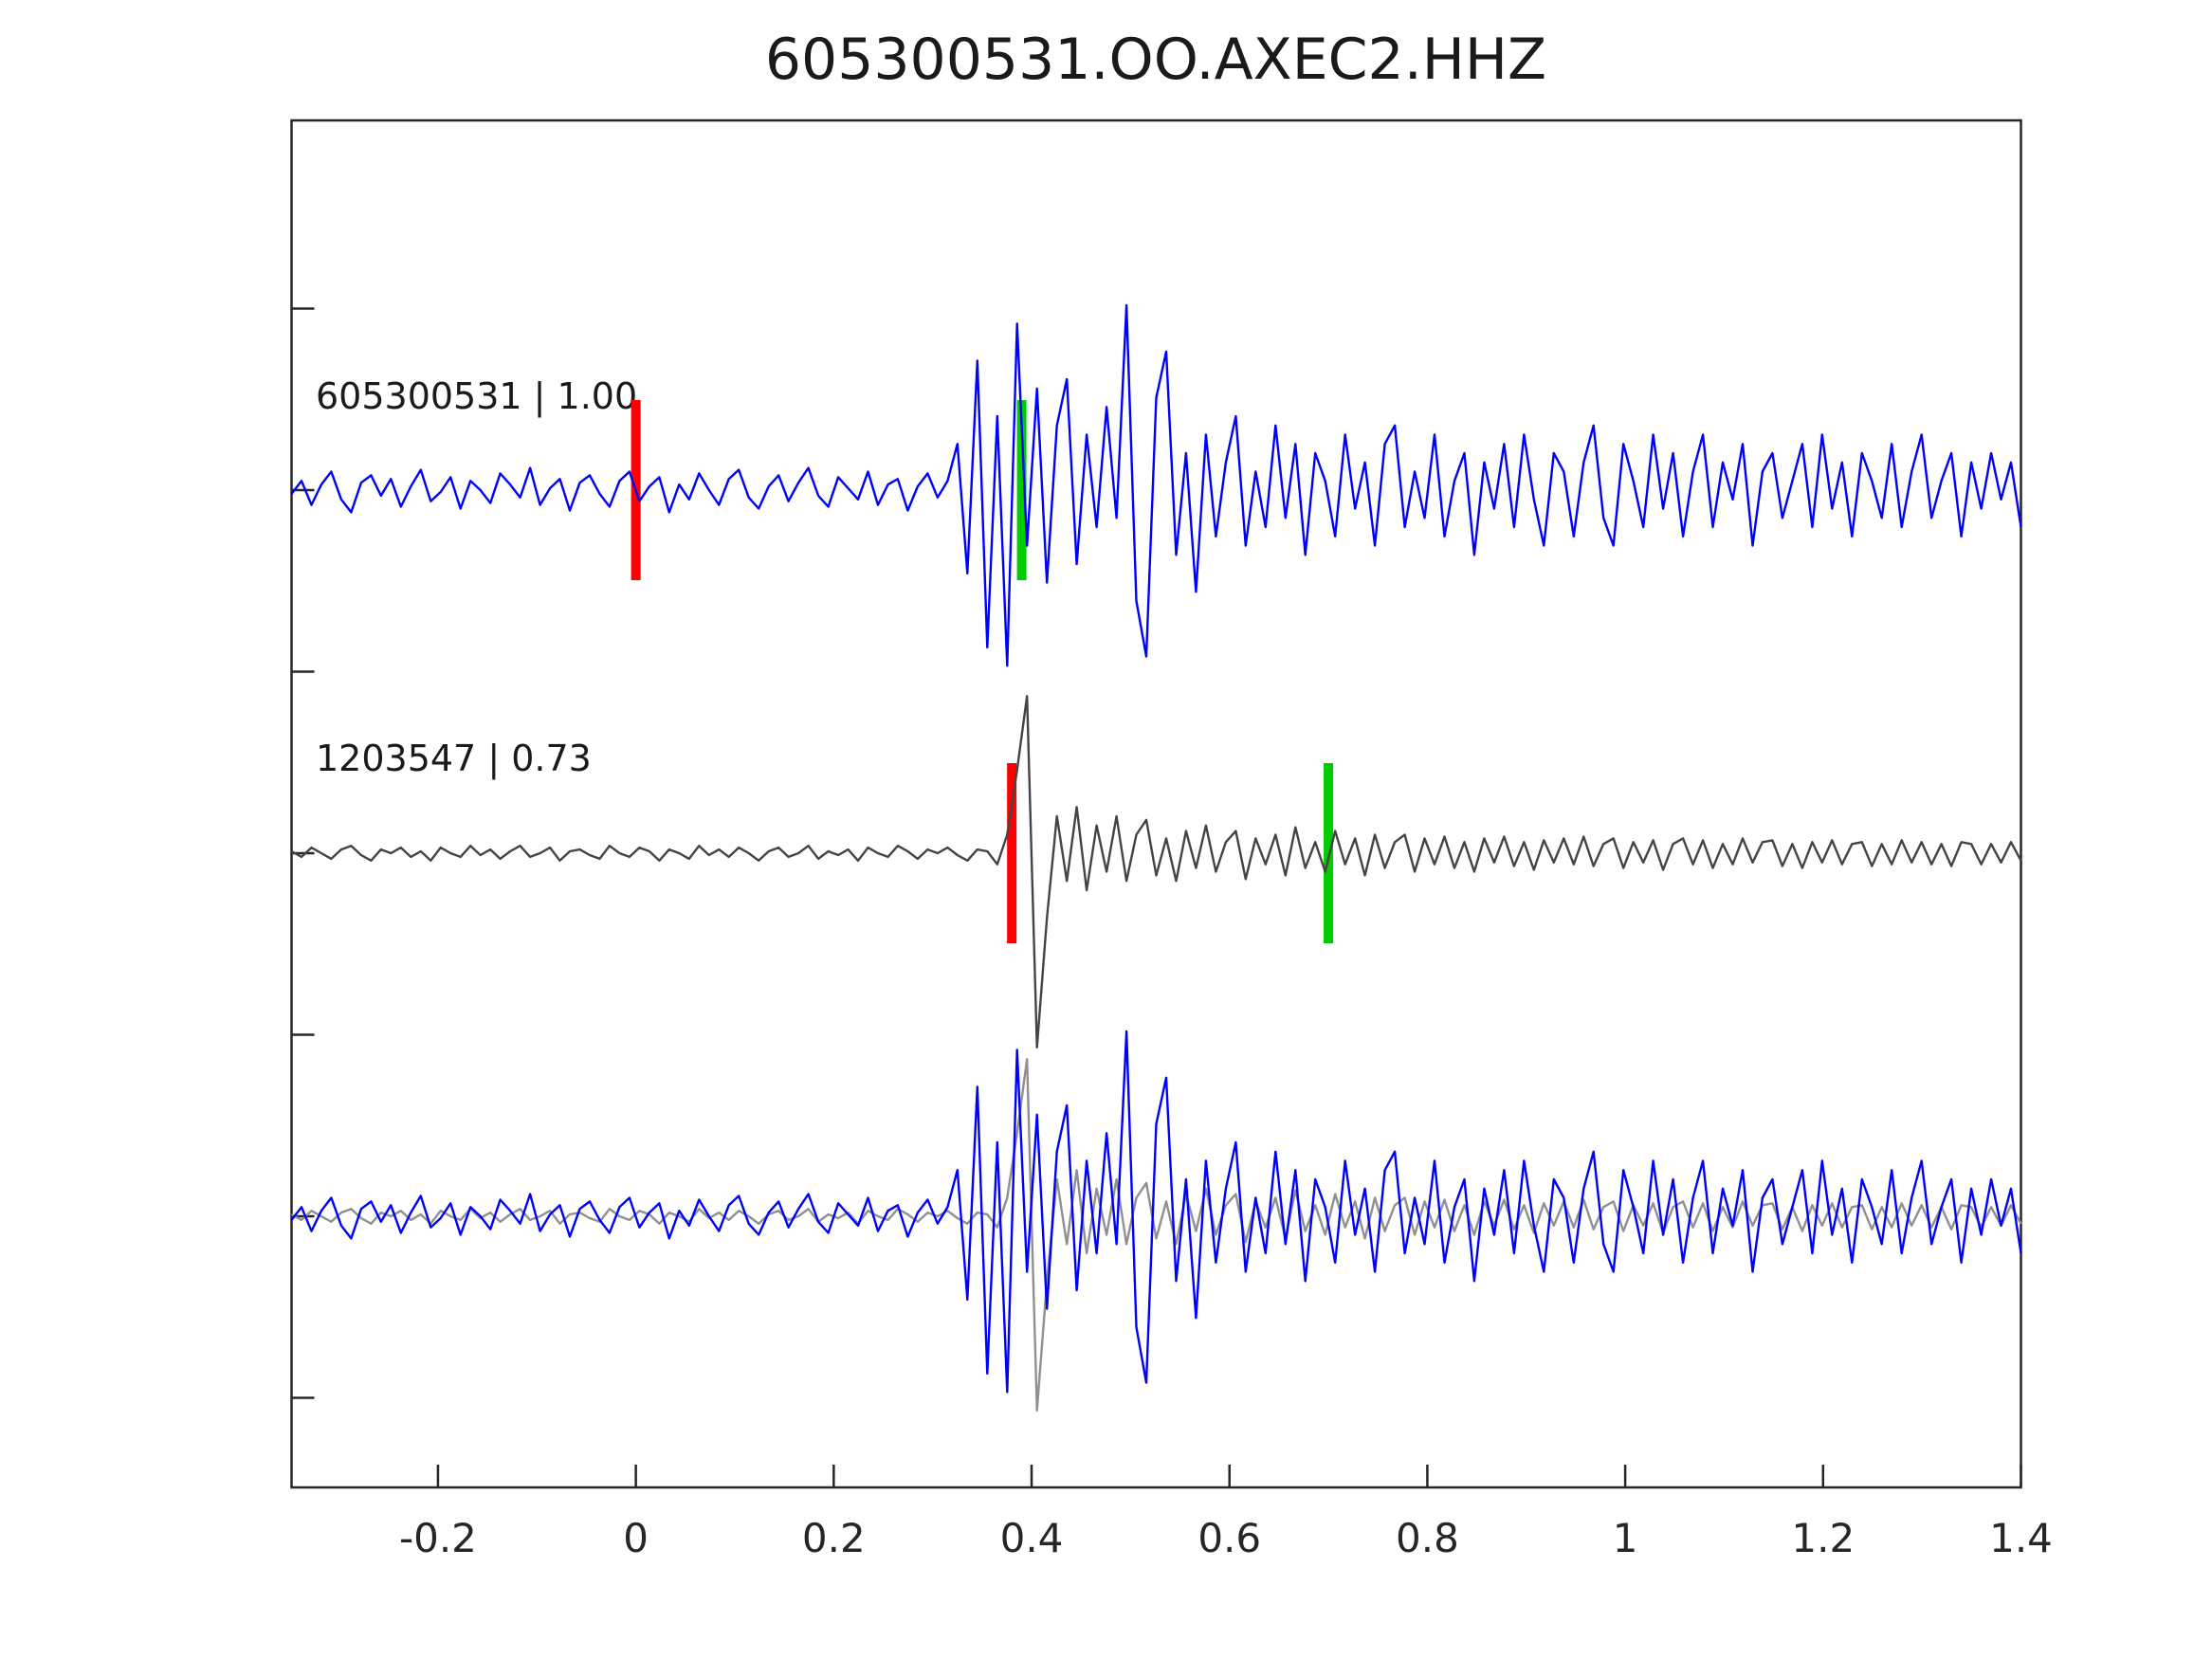  Describe the element at coordinates (477, 396) in the screenshot. I see `template-trace-label: 605300531 | 1.00` at that location.